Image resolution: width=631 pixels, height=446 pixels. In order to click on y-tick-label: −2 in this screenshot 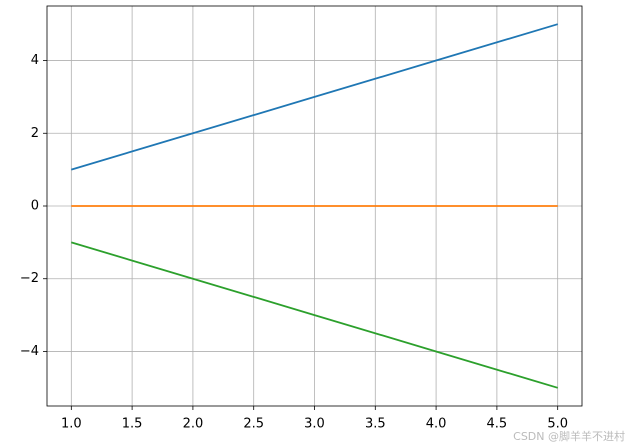, I will do `click(29, 278)`.